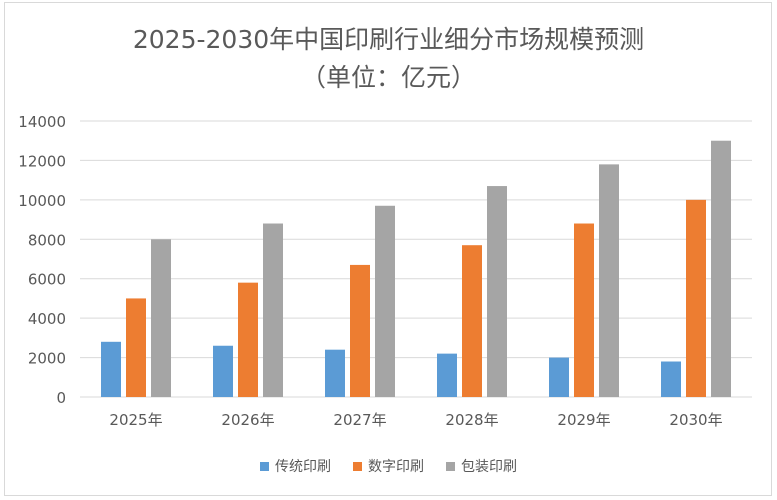 The height and width of the screenshot is (500, 777). I want to click on x-tick-label: 2026年, so click(247, 420).